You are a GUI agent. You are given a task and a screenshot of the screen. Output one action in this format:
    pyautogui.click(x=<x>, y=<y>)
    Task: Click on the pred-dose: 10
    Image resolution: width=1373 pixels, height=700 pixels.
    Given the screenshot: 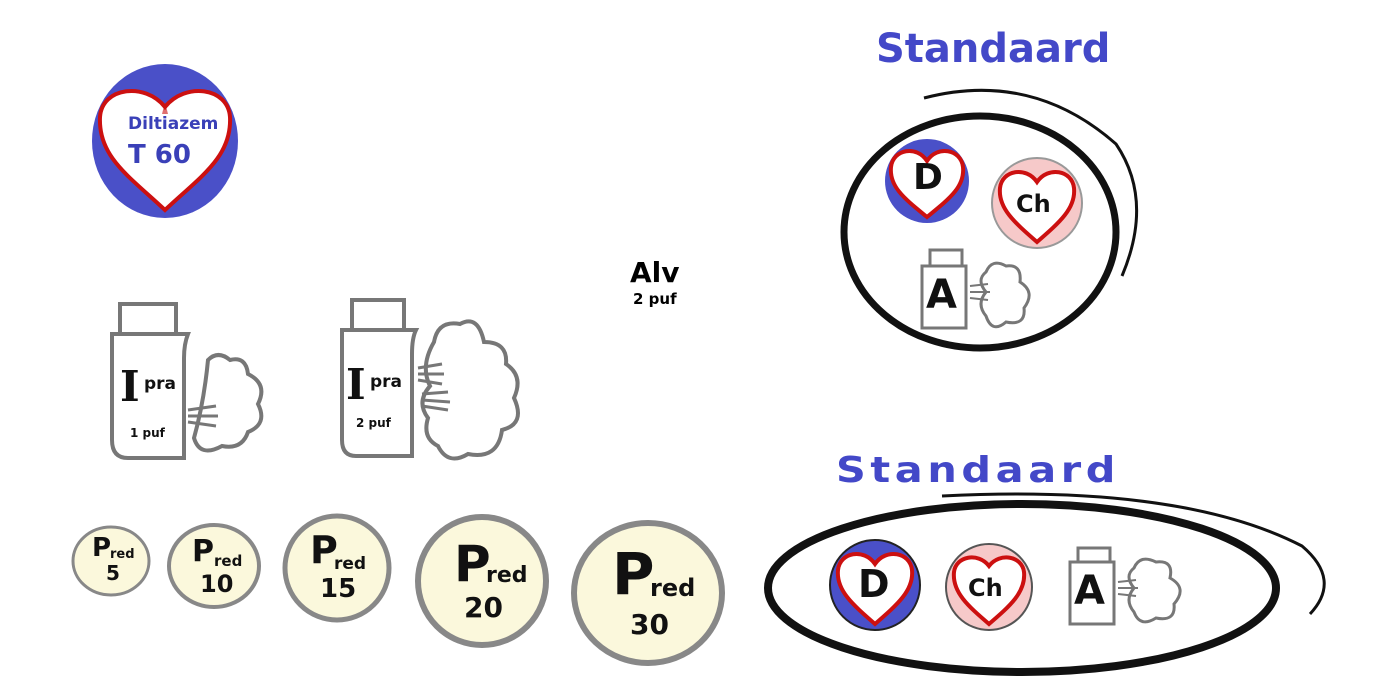 What is the action you would take?
    pyautogui.click(x=217, y=584)
    